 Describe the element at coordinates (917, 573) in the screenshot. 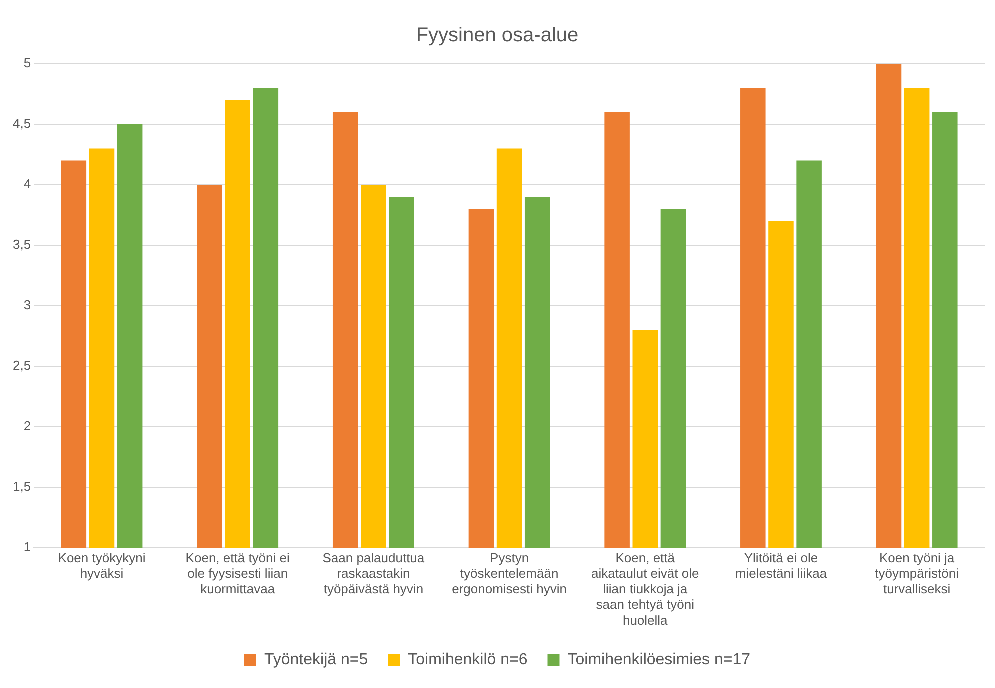

I see `x-tick-label: Koen työni ja työympäristöni turvalliseksi` at that location.